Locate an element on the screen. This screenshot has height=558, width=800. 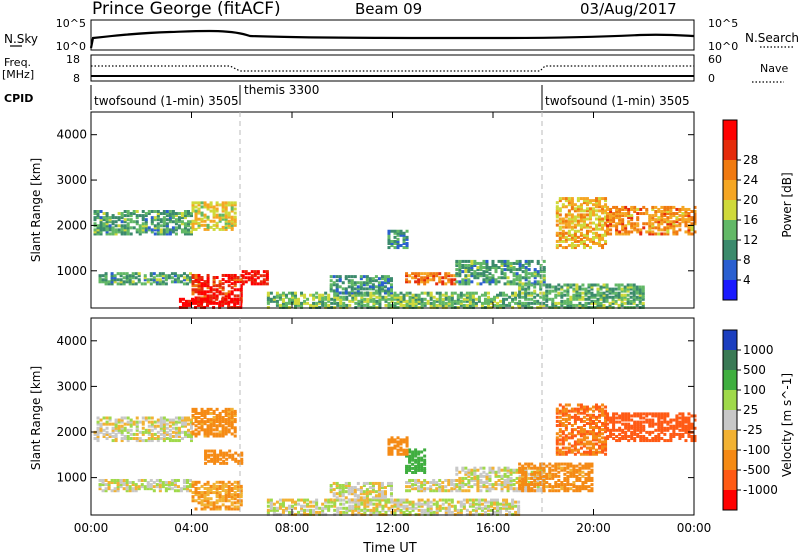
nave-trace is located at coordinates (392, 68).